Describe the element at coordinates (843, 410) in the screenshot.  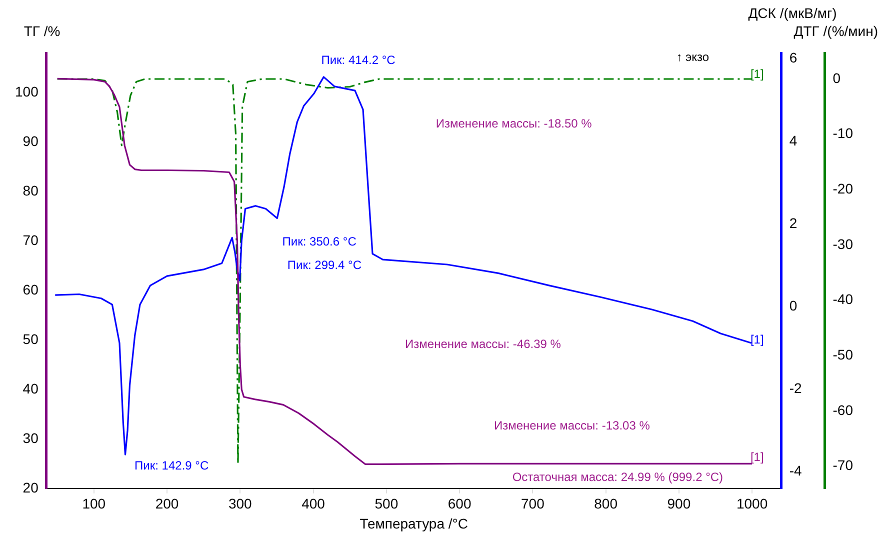
I see `y3-tick-label: -60` at that location.